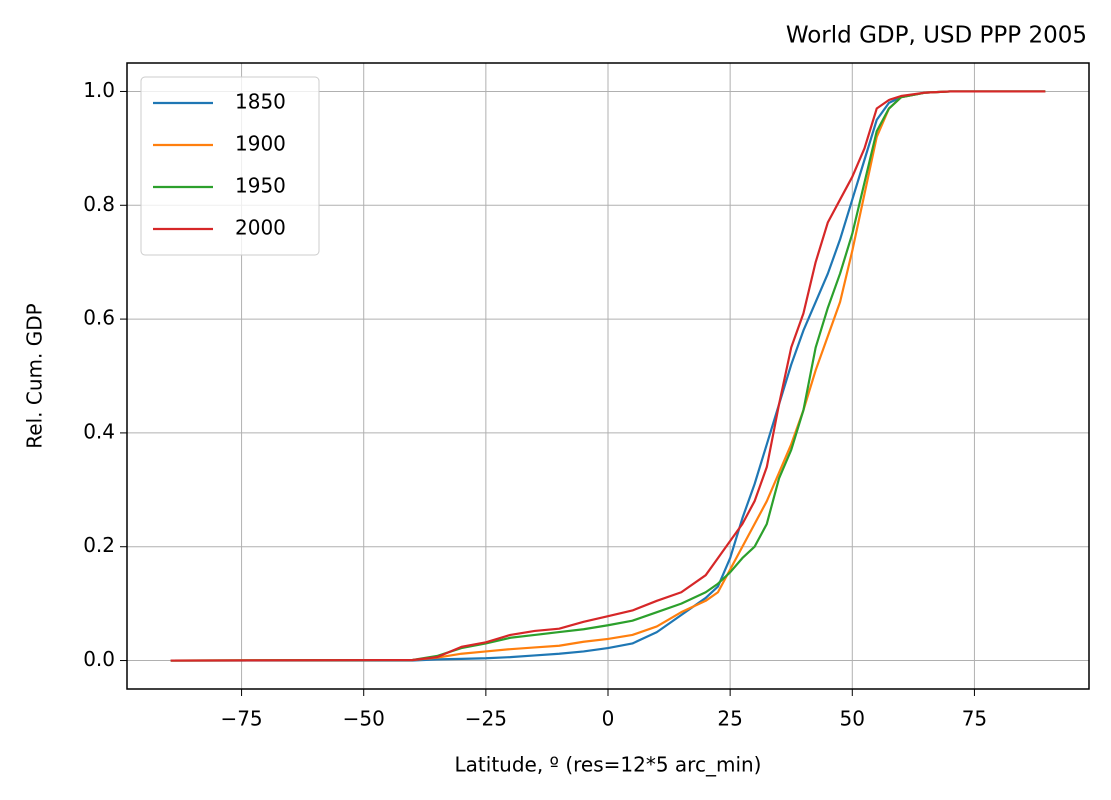  Describe the element at coordinates (974, 719) in the screenshot. I see `x-tick-label: 75` at that location.